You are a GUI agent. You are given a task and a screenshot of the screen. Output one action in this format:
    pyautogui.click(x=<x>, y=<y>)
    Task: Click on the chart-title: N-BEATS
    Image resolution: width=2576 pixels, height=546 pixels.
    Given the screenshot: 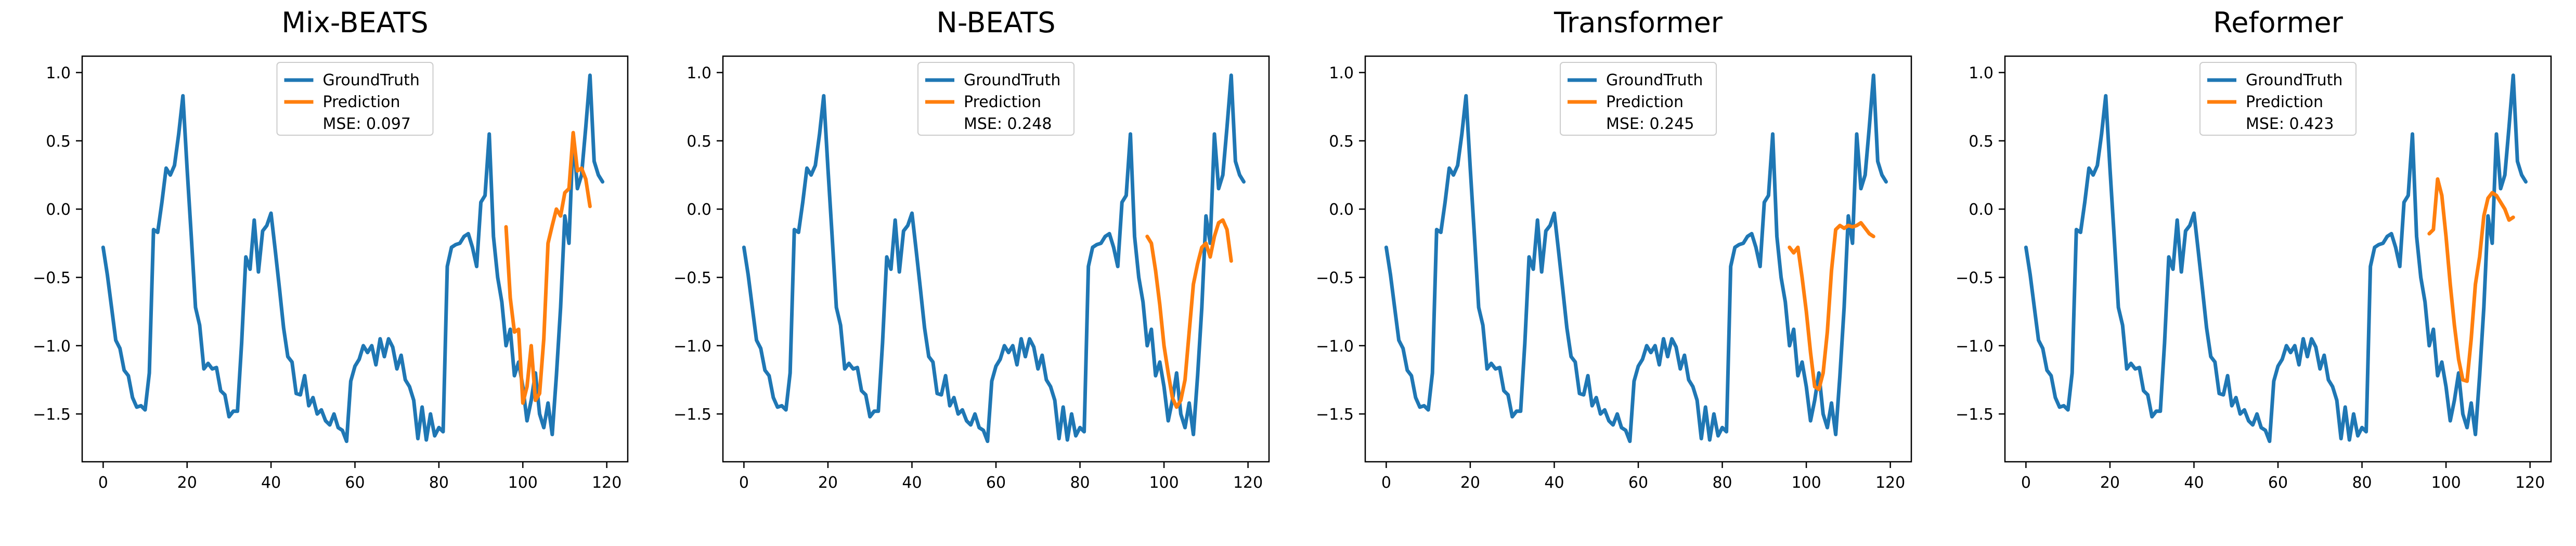 What is the action you would take?
    pyautogui.click(x=996, y=23)
    